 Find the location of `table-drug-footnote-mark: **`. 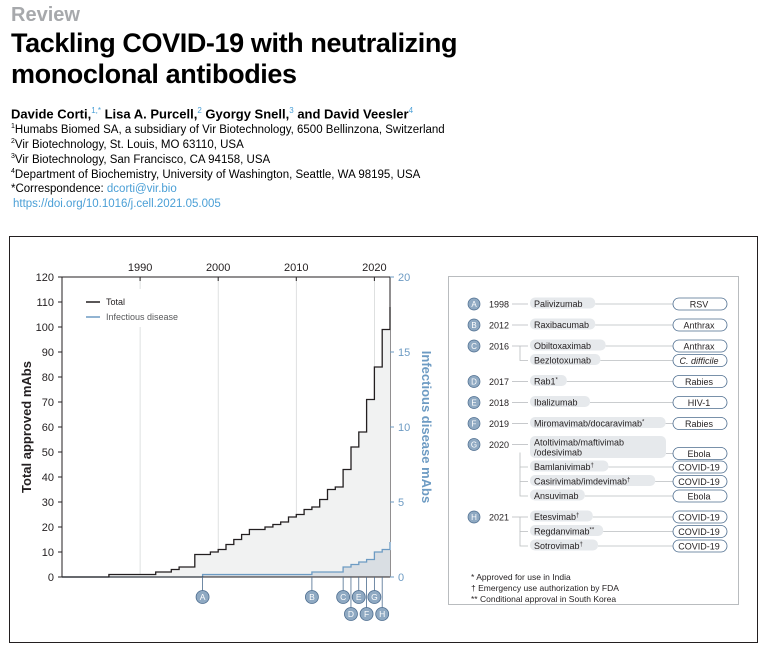

table-drug-footnote-mark: ** is located at coordinates (592, 531).